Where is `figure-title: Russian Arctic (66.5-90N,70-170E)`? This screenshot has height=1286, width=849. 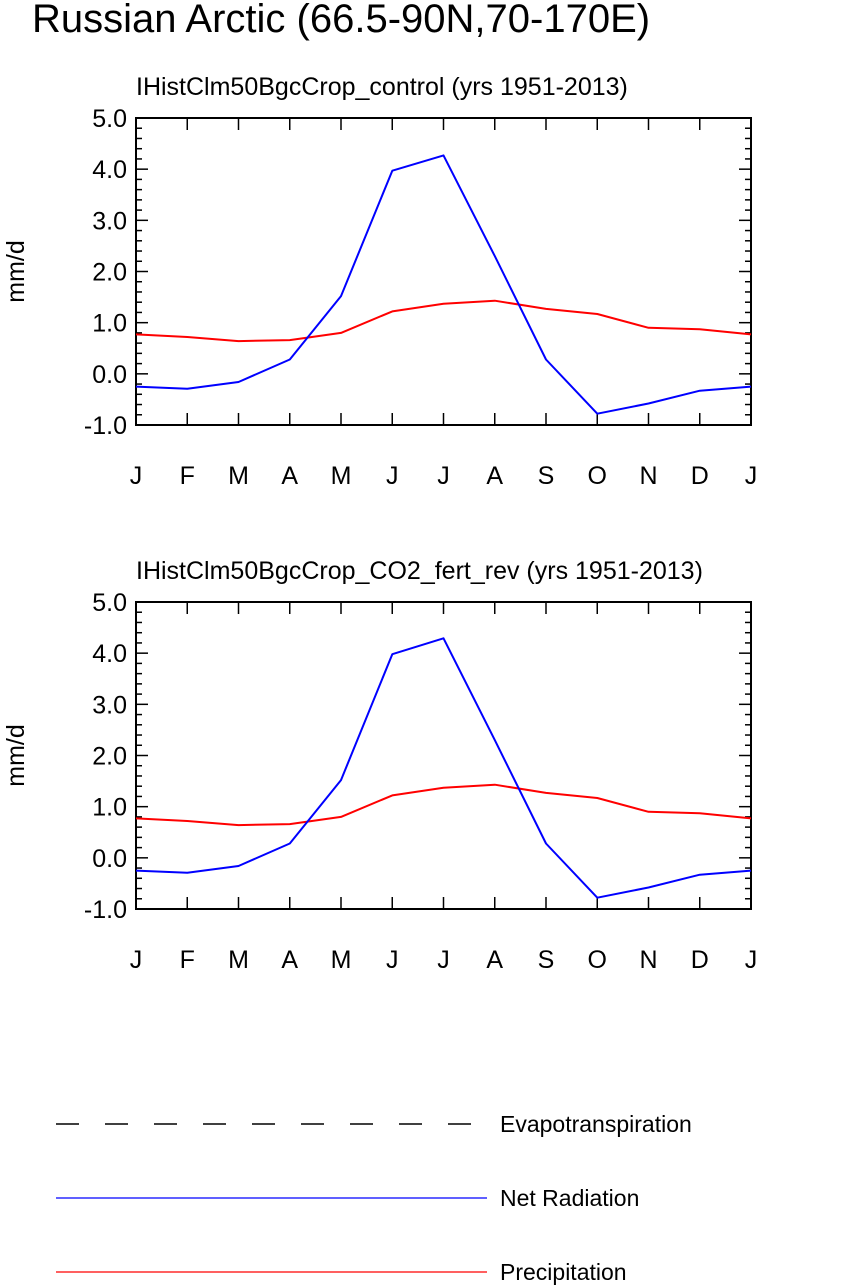 figure-title: Russian Arctic (66.5-90N,70-170E) is located at coordinates (341, 20).